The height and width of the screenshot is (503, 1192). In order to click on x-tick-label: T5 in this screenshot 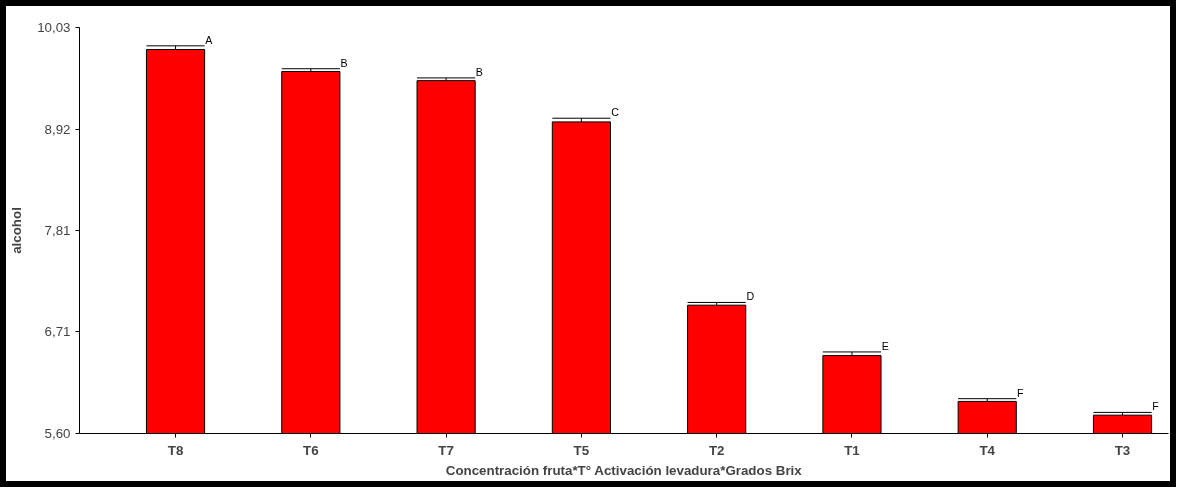, I will do `click(581, 450)`.